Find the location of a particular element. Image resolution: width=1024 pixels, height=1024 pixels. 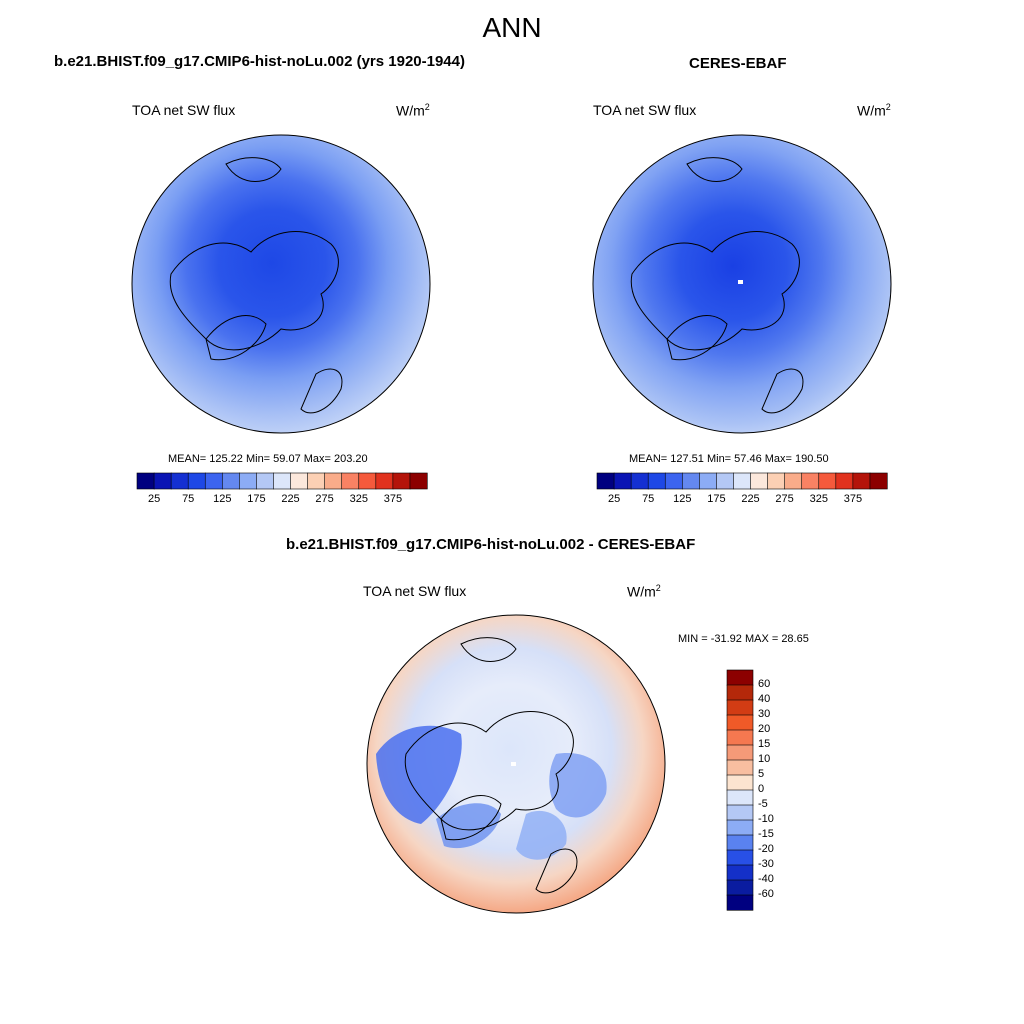

panel-2-missing-pole is located at coordinates (740, 282).